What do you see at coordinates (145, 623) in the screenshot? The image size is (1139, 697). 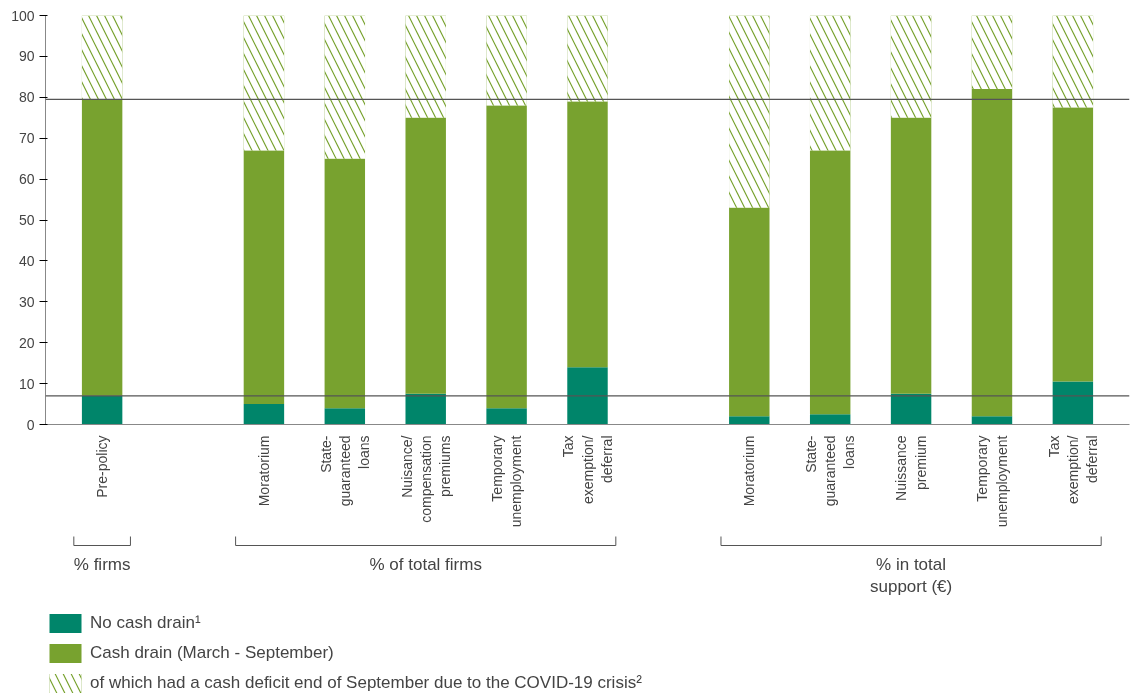 I see `legend-label: No cash drain¹` at bounding box center [145, 623].